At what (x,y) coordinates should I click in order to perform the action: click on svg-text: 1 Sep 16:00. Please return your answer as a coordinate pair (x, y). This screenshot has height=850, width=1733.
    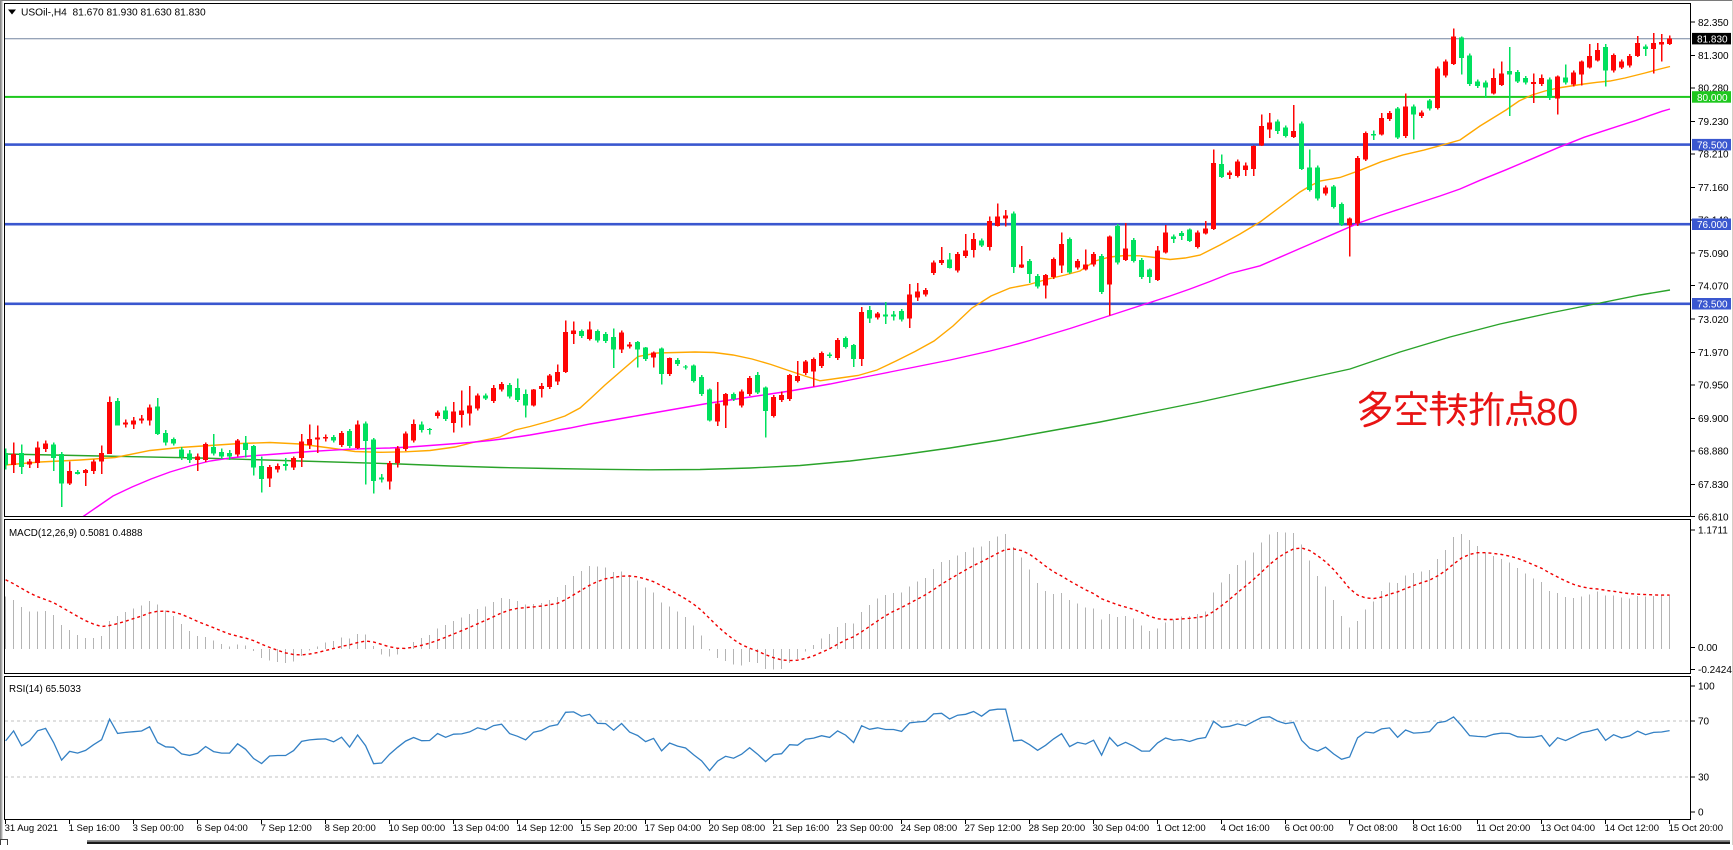
    Looking at the image, I should click on (94, 828).